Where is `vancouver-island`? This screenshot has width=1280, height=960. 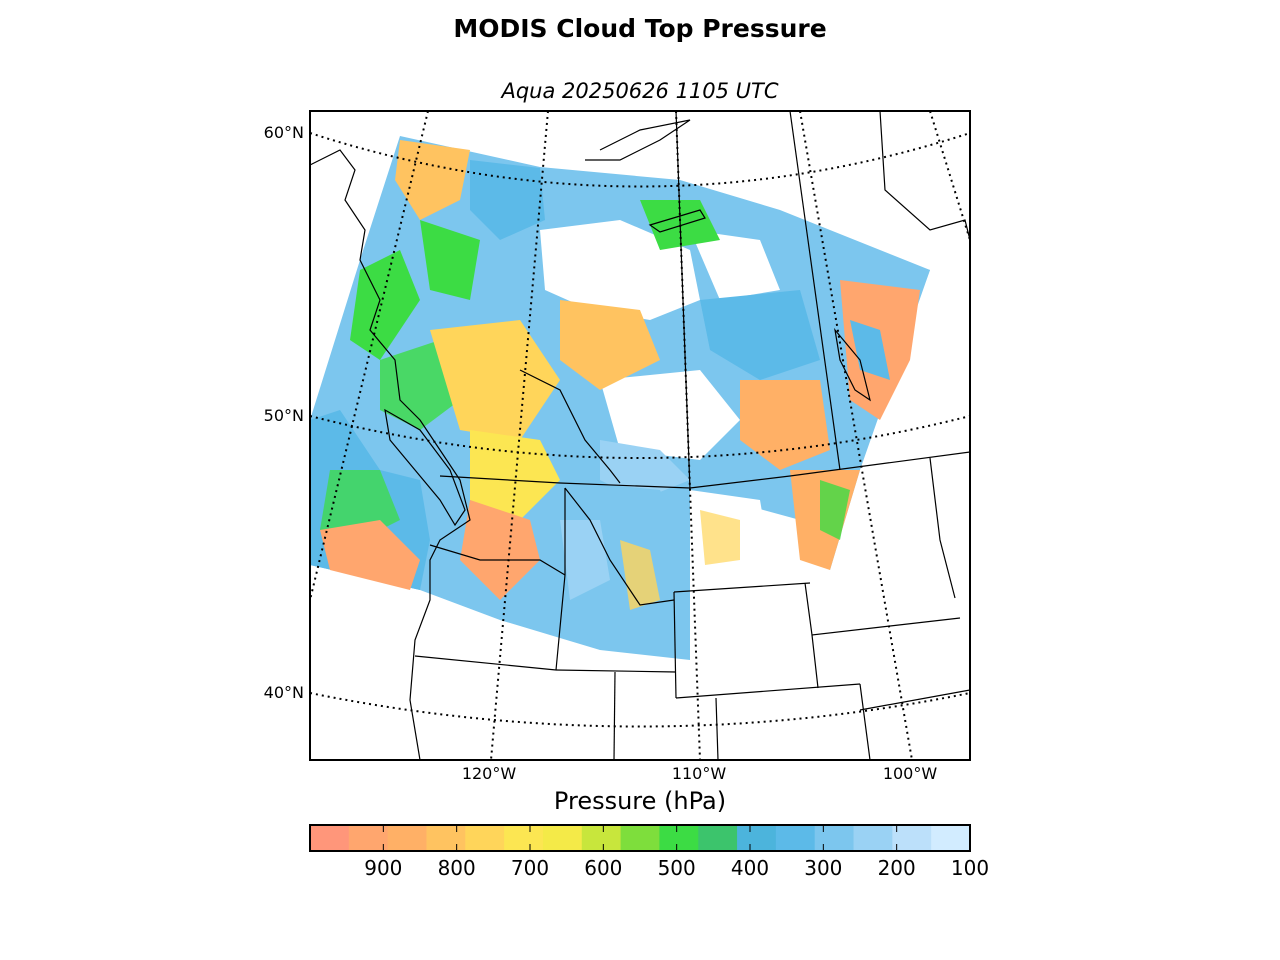
vancouver-island is located at coordinates (425, 467).